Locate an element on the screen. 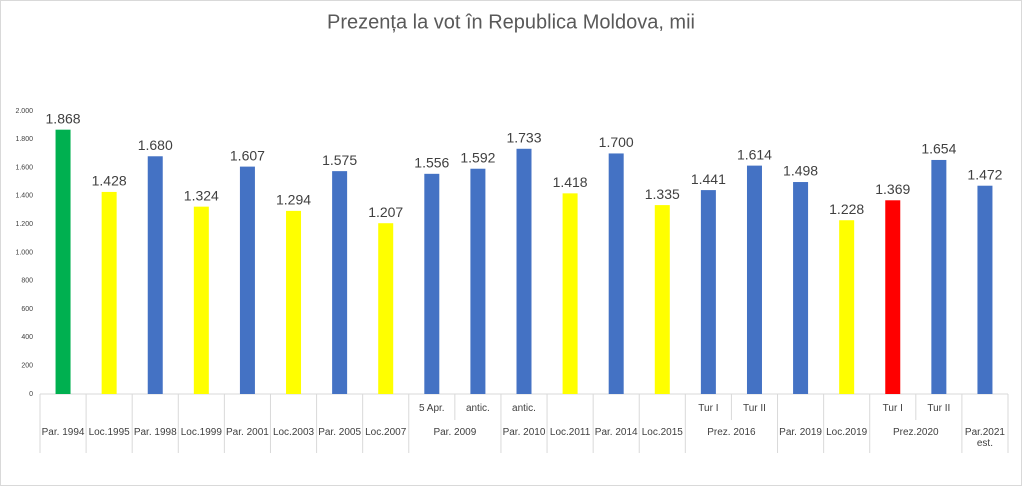 This screenshot has height=487, width=1023. x-group-label: Par. 2005 is located at coordinates (340, 432).